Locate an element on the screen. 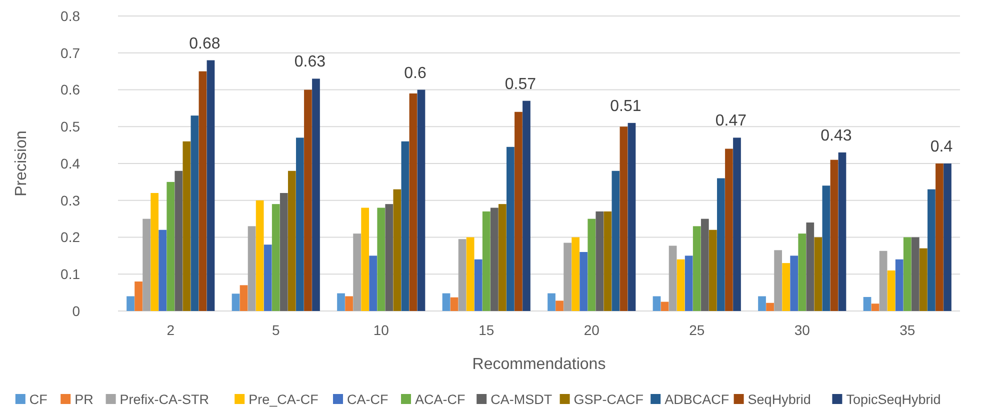  x-tick-label: 20 is located at coordinates (592, 330).